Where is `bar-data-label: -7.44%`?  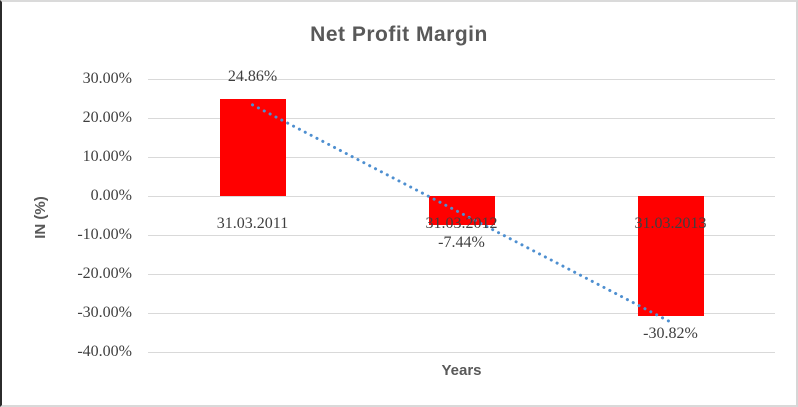 bar-data-label: -7.44% is located at coordinates (461, 243).